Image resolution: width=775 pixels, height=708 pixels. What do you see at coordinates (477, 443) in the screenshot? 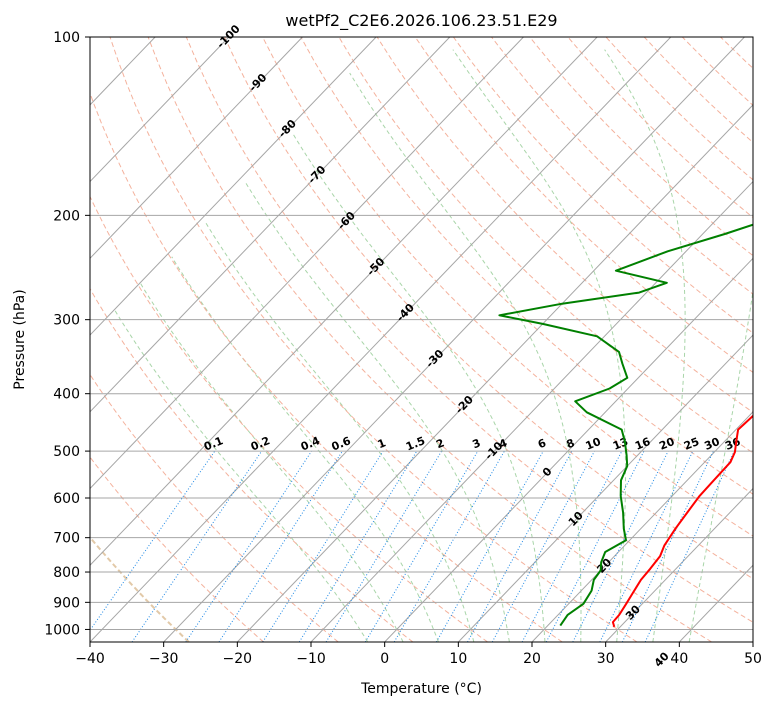
I see `mixing-ratio-label: 3` at bounding box center [477, 443].